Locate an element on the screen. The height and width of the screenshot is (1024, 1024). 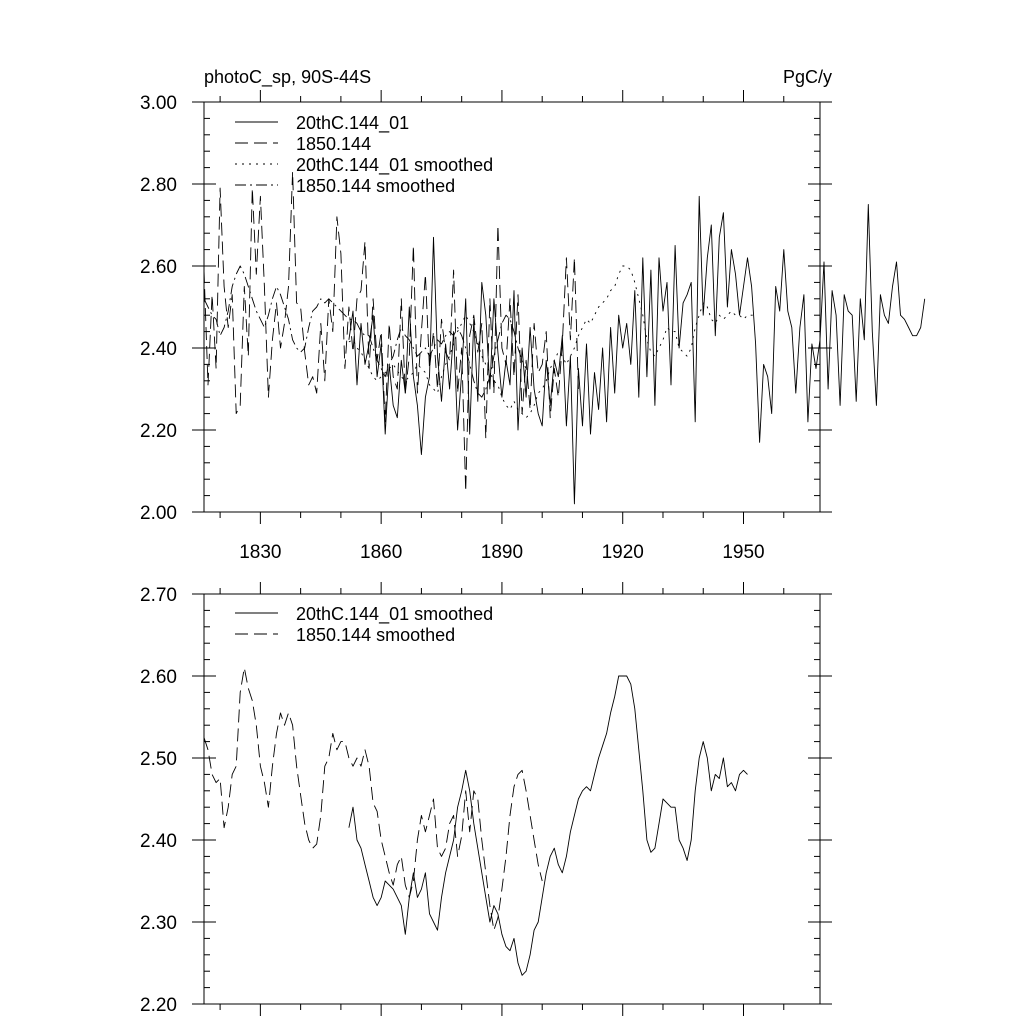
top-panel-title-right: PgC/y is located at coordinates (807, 77).